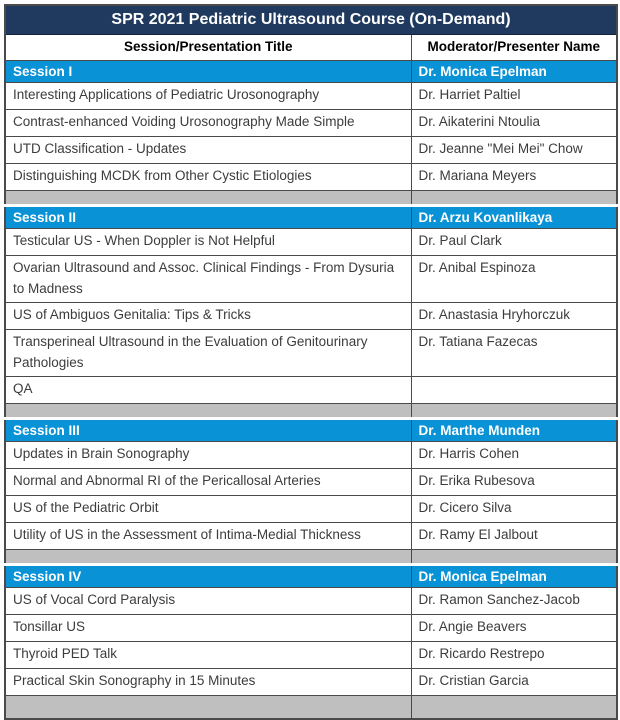 Image resolution: width=620 pixels, height=720 pixels. I want to click on presenter-name: Dr. Aikaterini Ntoulia, so click(514, 123).